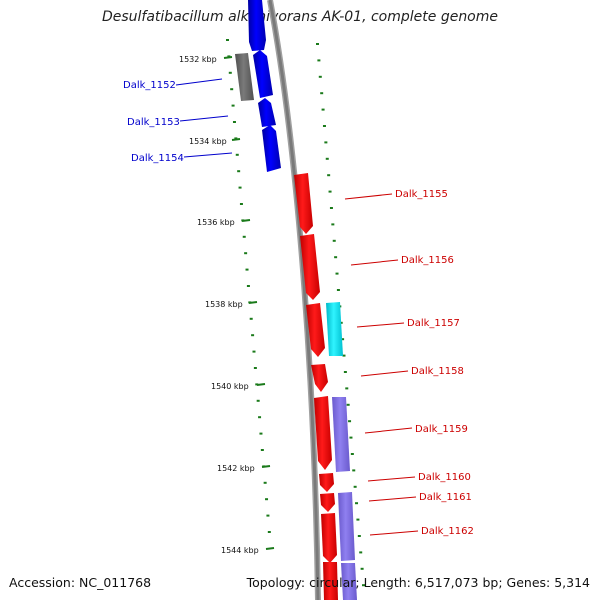  I want to click on kbp-tick-label: 1544 kbp, so click(240, 550).